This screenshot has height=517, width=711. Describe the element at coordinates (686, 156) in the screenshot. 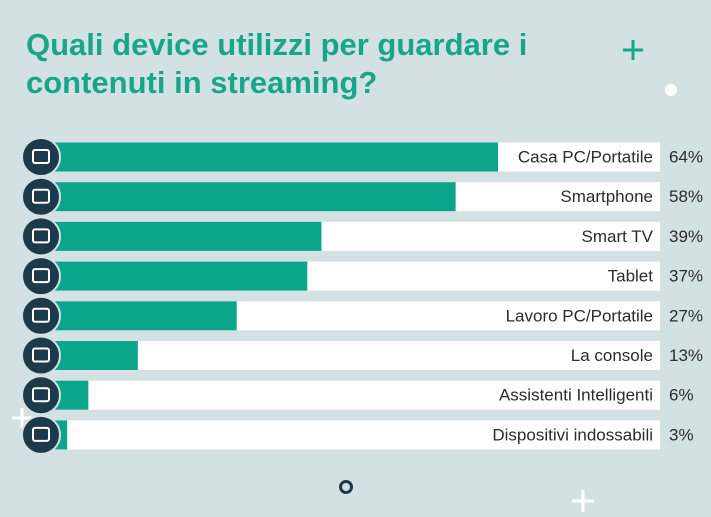

I see `value-label: 64%` at that location.